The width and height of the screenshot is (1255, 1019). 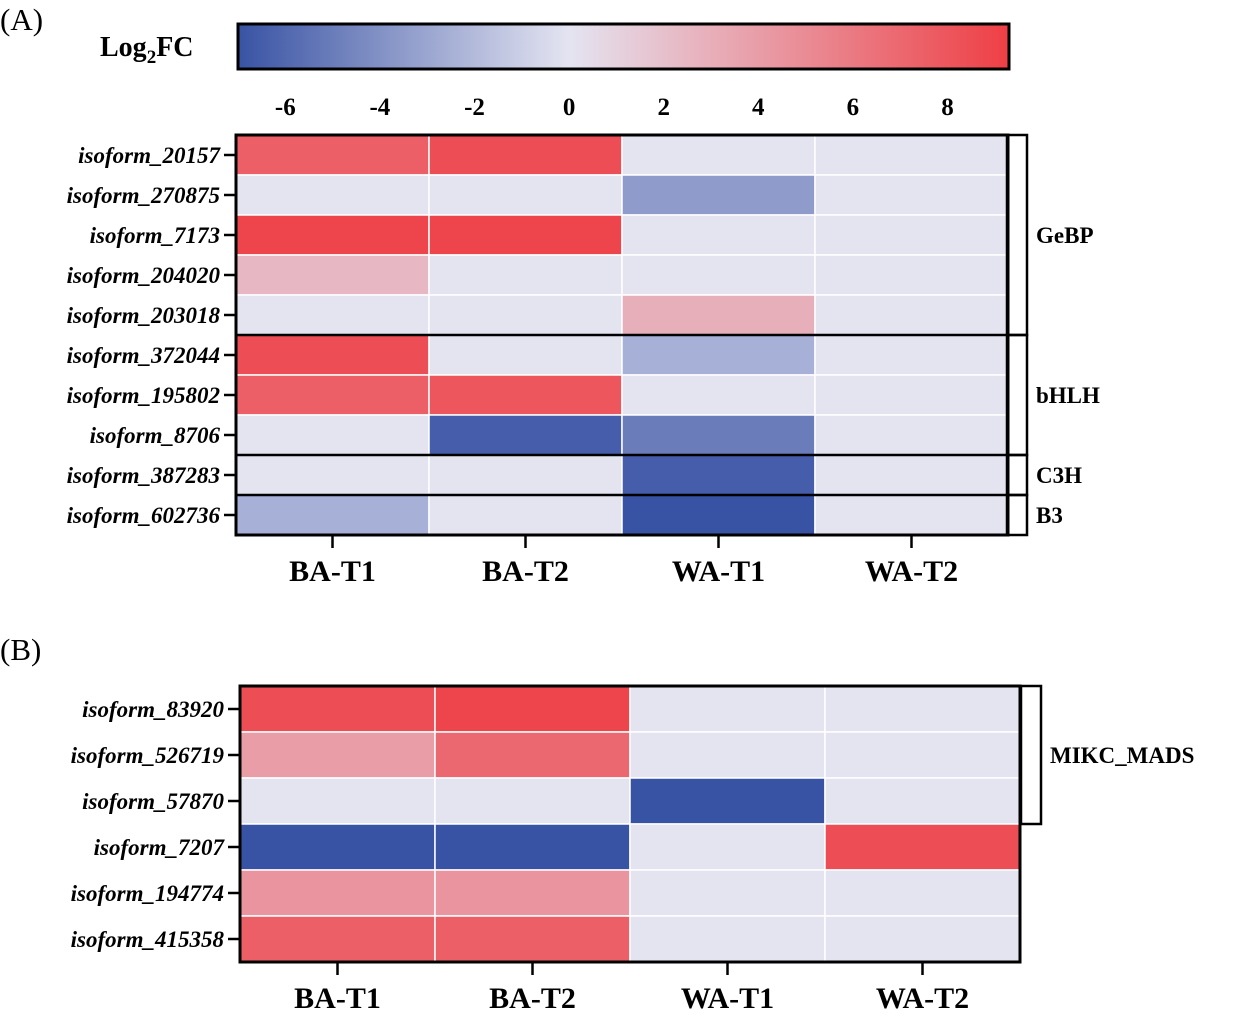 What do you see at coordinates (153, 801) in the screenshot?
I see `row-label: isoform_57870` at bounding box center [153, 801].